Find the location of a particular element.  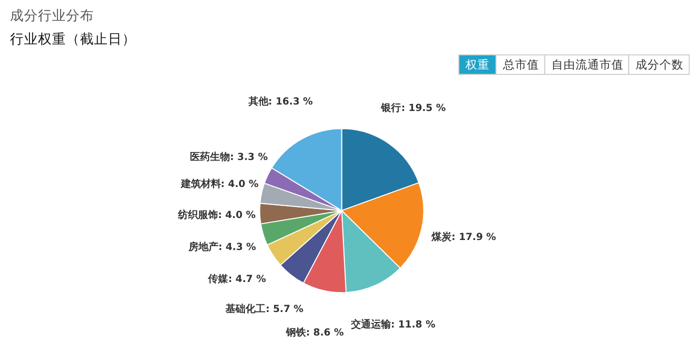

text: 自由流通市值 is located at coordinates (588, 65).